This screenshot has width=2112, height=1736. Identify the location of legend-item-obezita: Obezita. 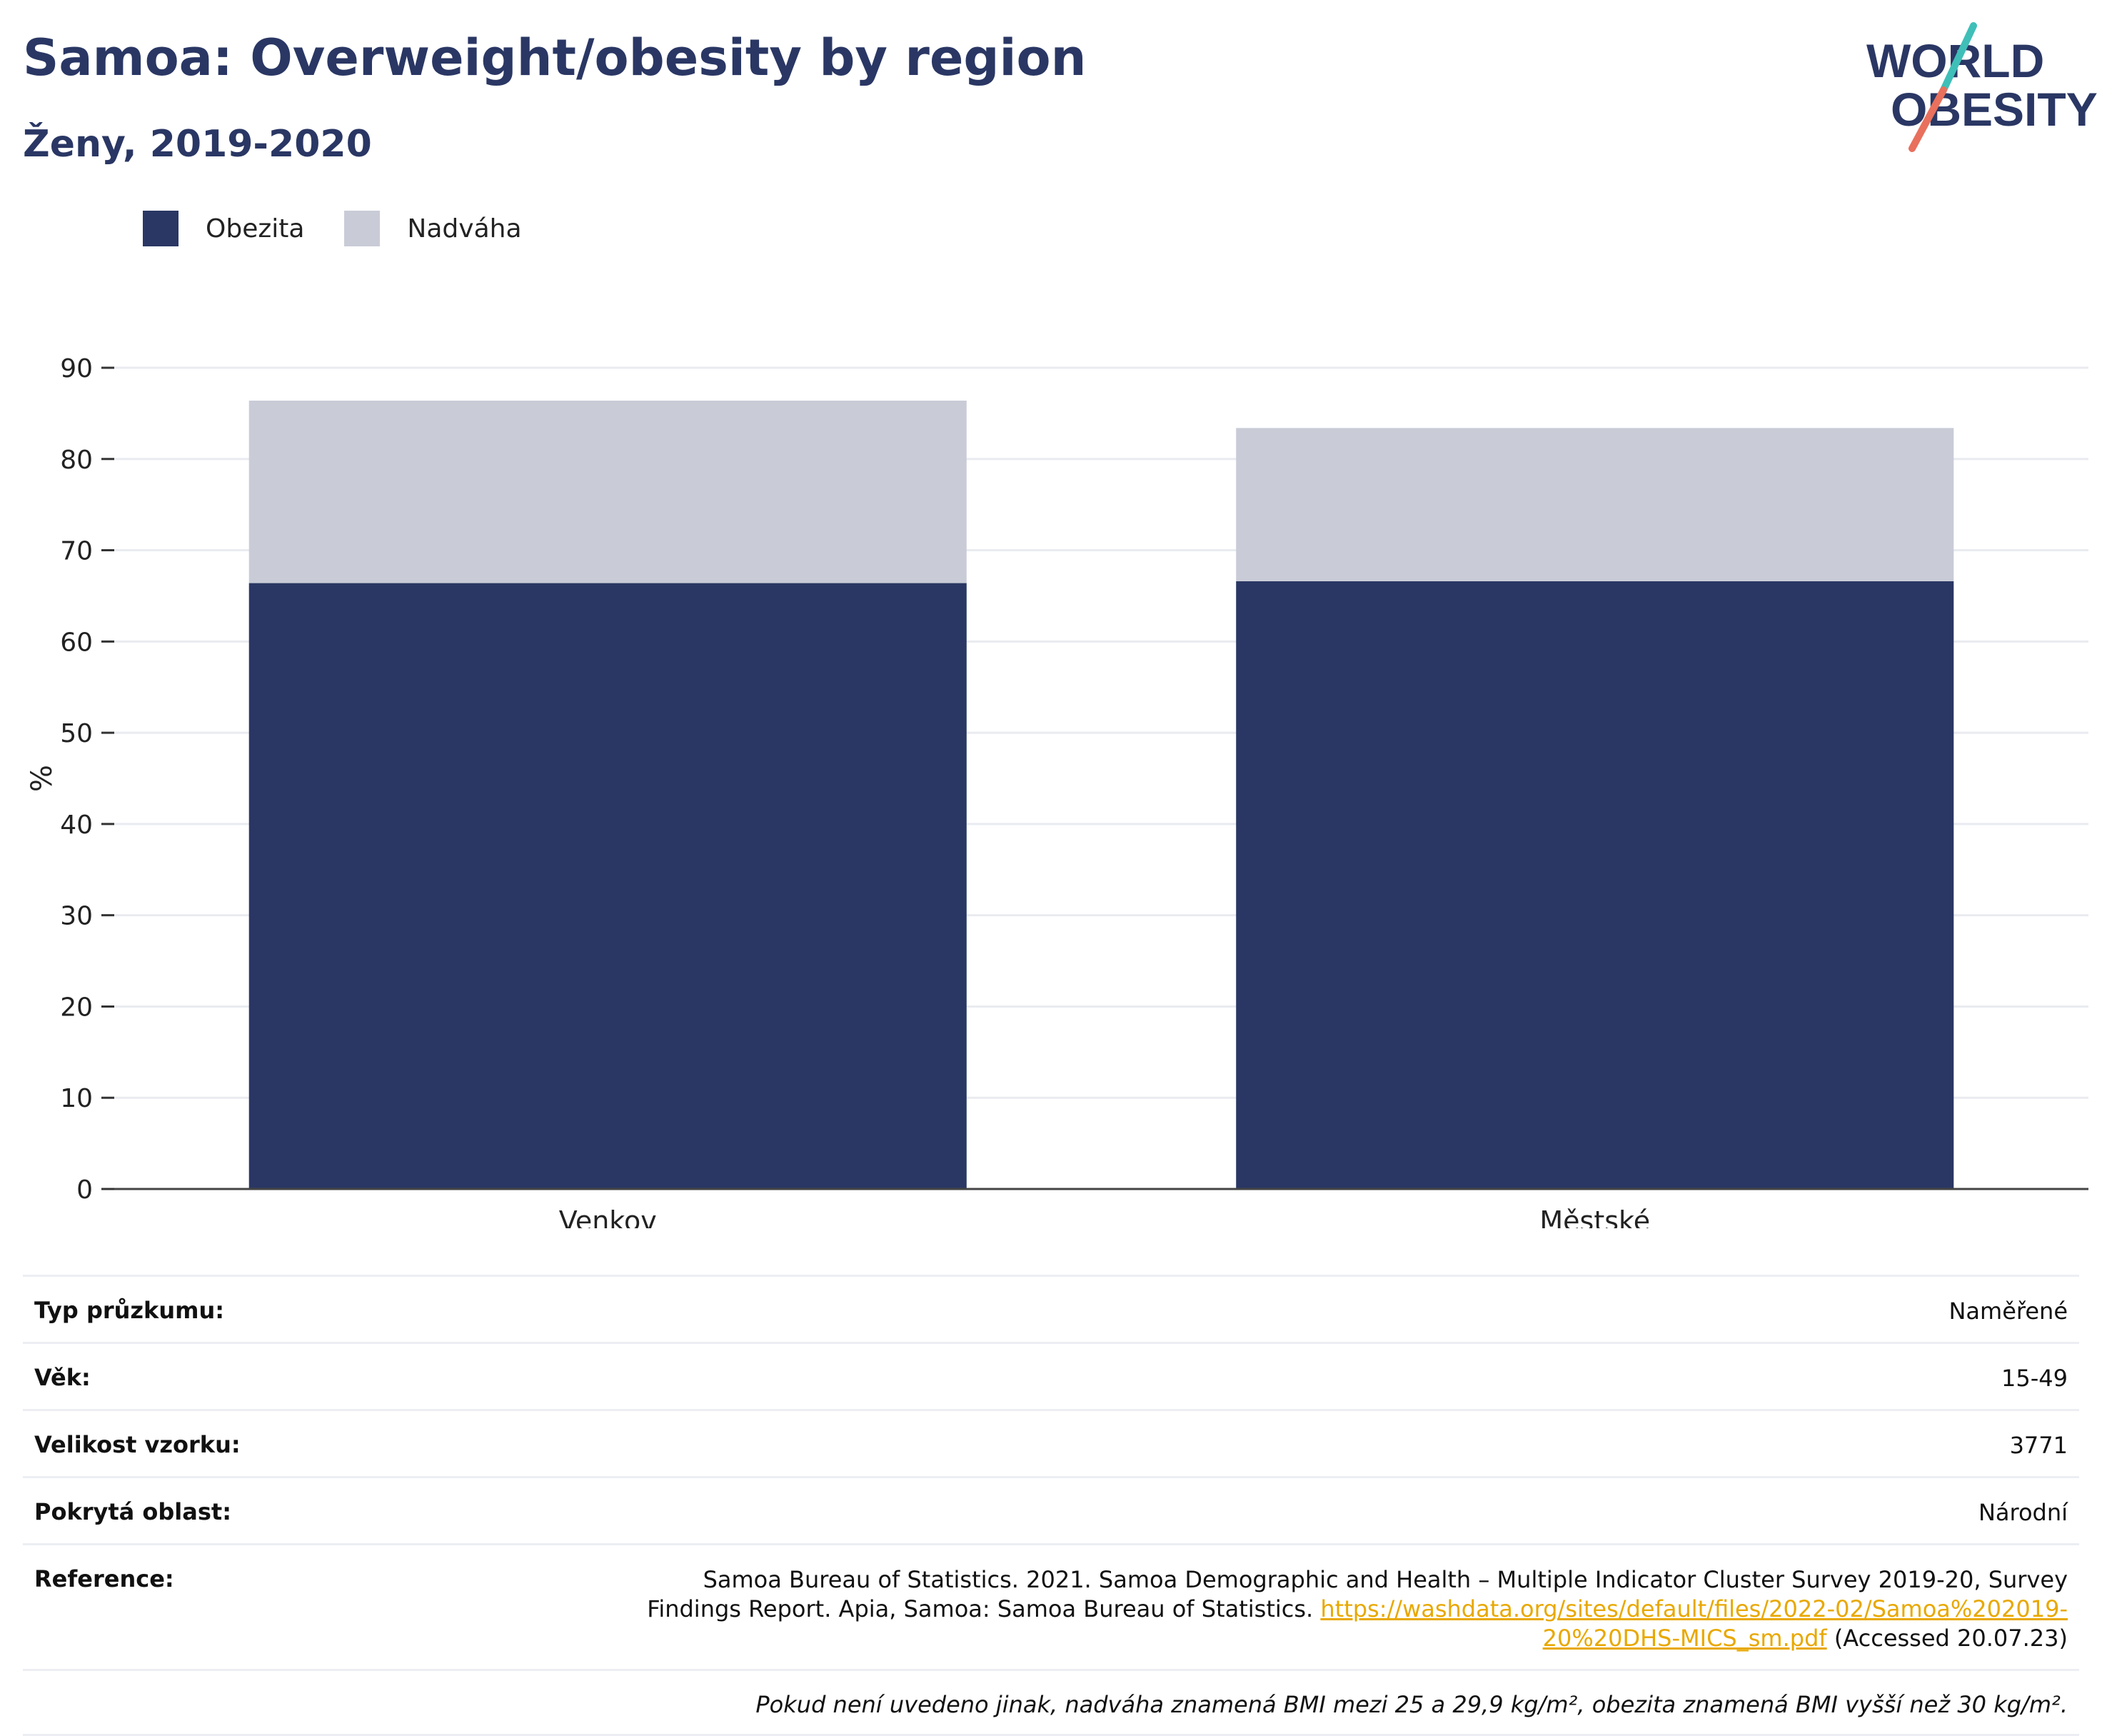
(223, 228).